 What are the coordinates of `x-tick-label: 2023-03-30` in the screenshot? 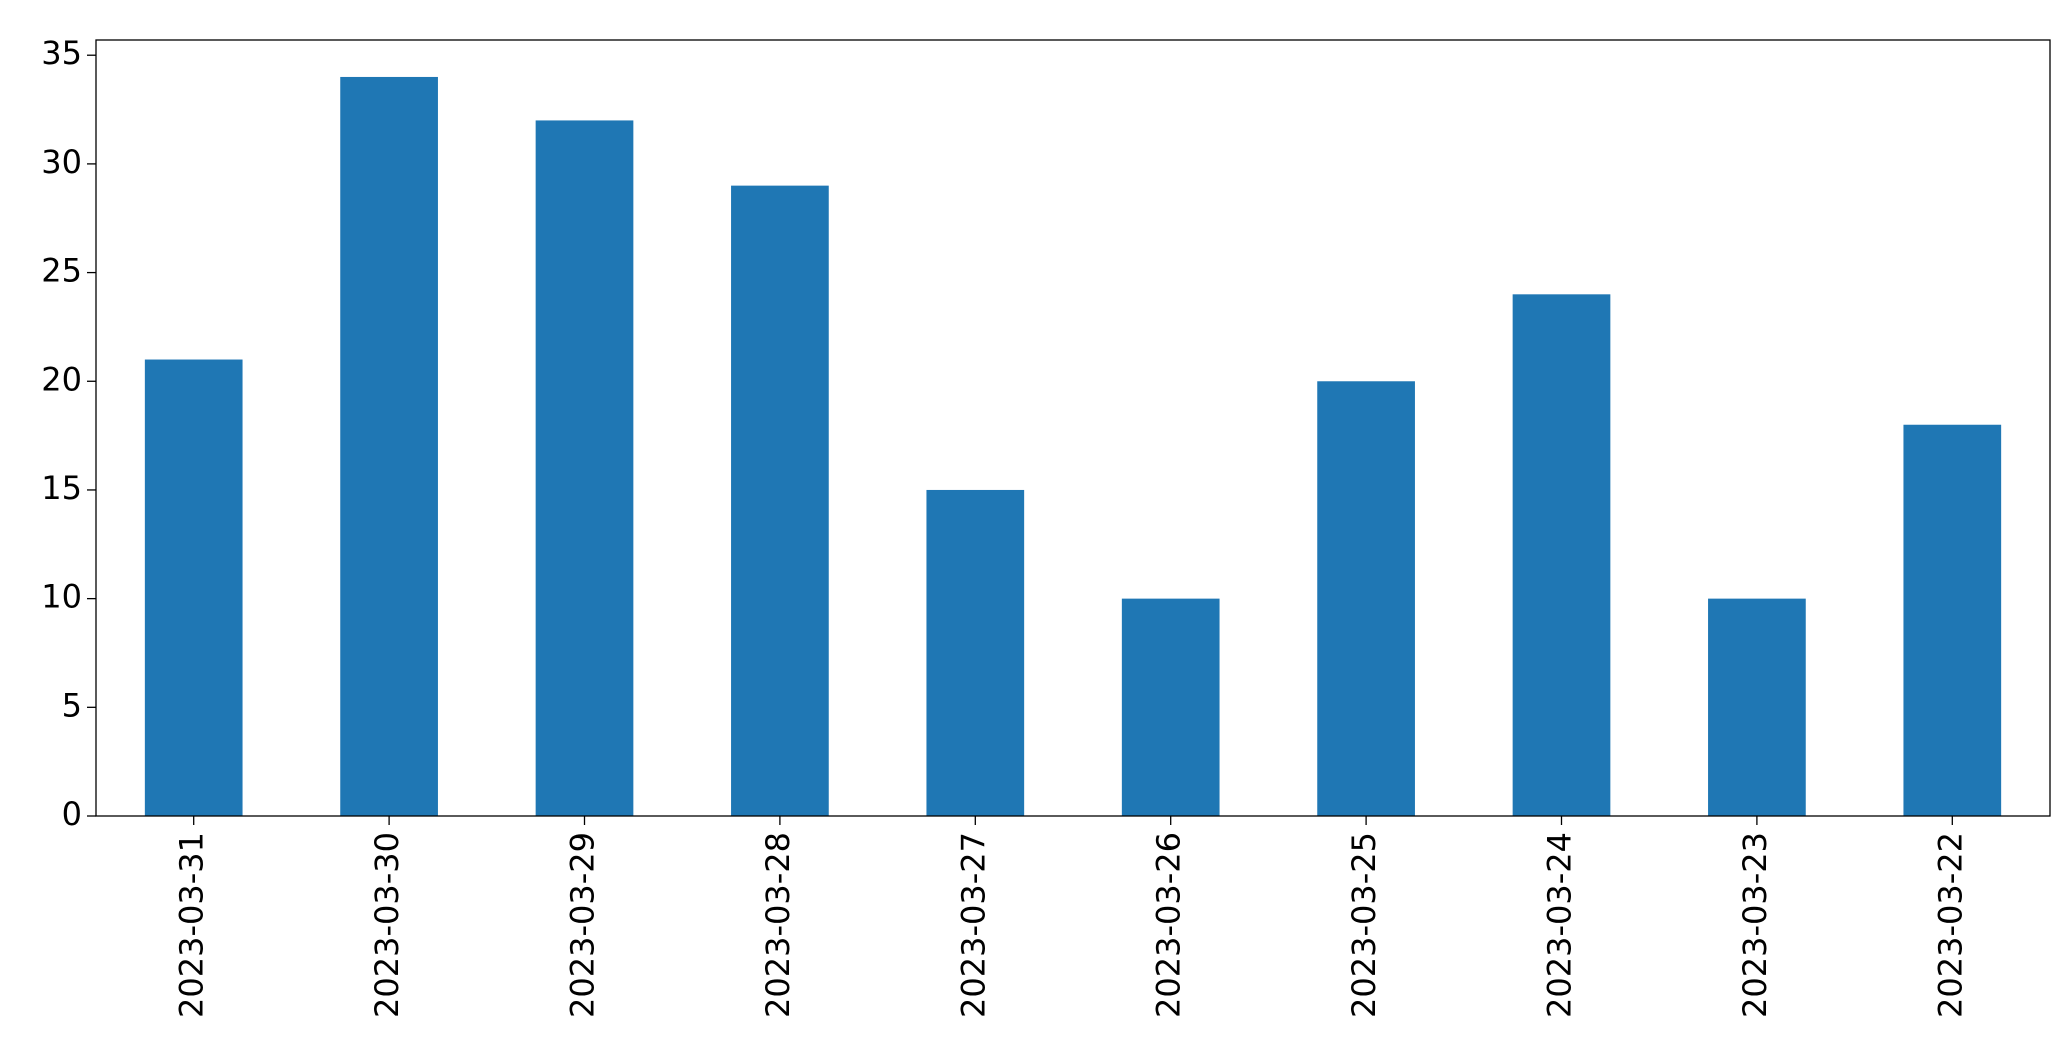 It's located at (387, 925).